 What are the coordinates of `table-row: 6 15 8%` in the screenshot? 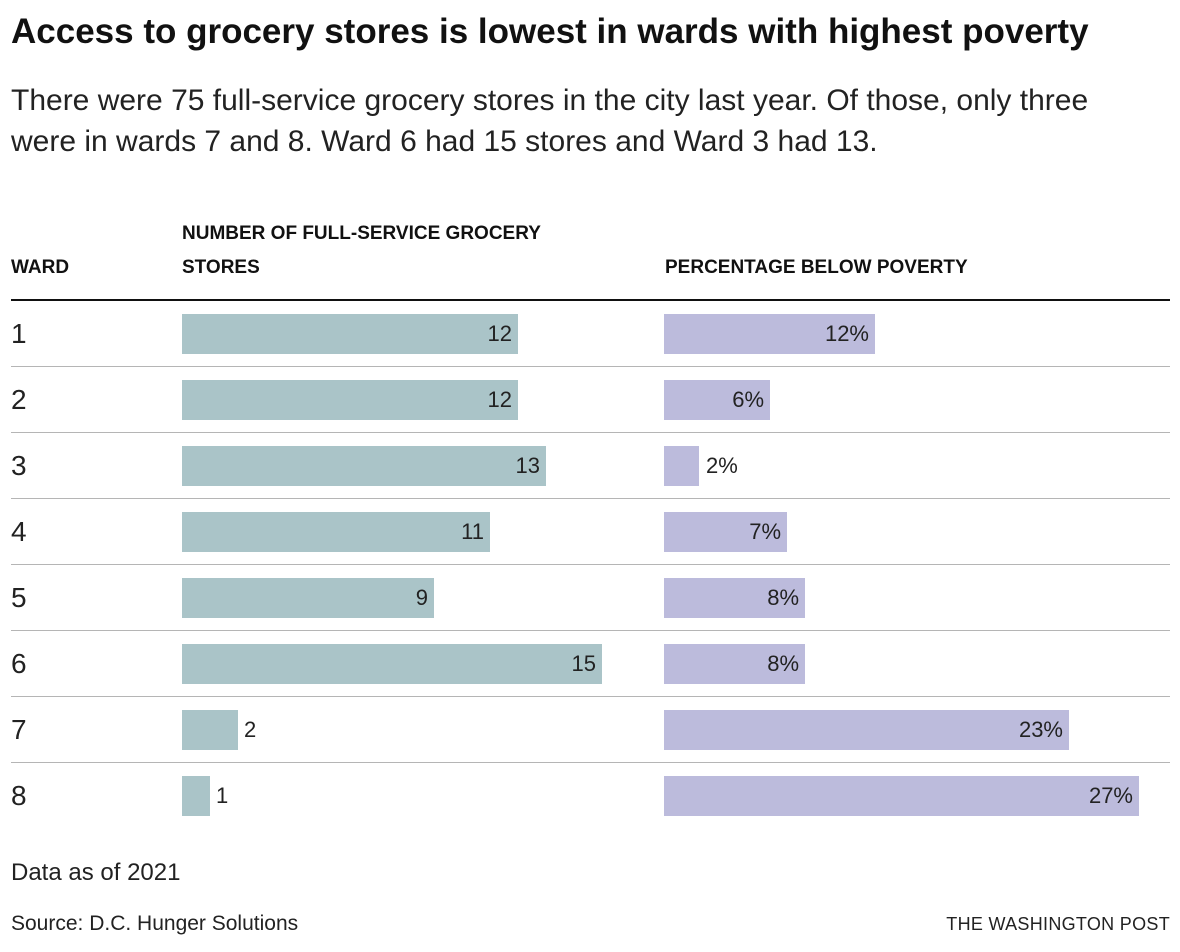 It's located at (590, 664).